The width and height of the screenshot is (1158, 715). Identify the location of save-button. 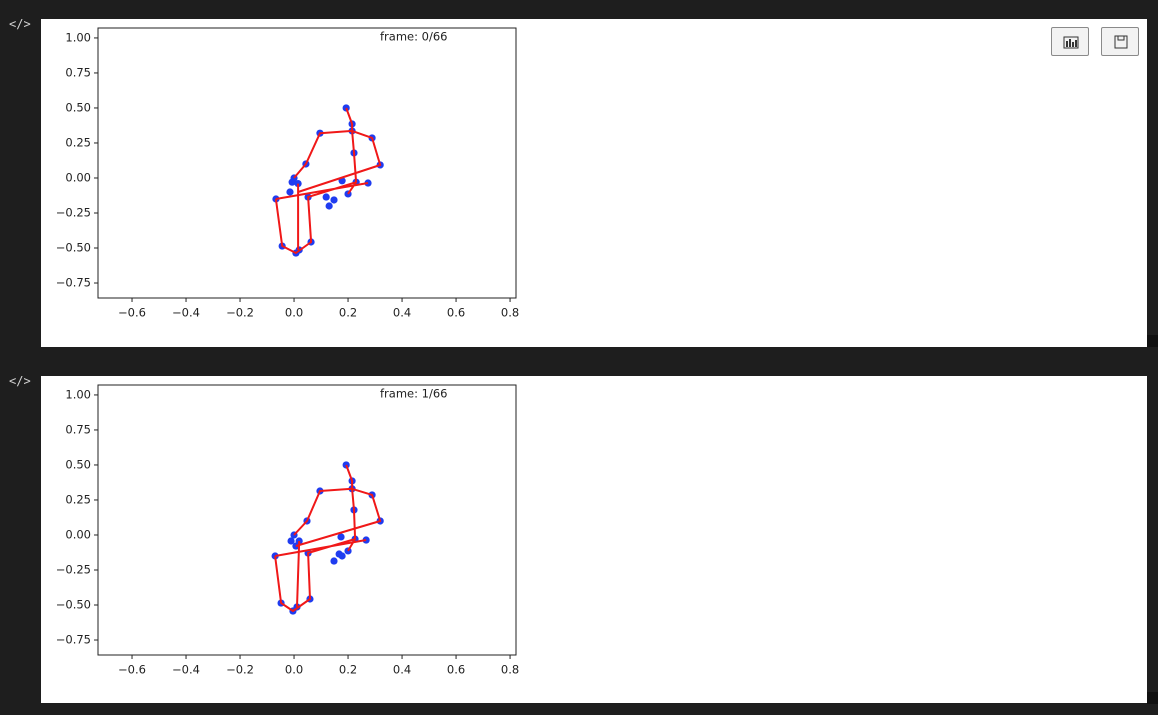
(1120, 41).